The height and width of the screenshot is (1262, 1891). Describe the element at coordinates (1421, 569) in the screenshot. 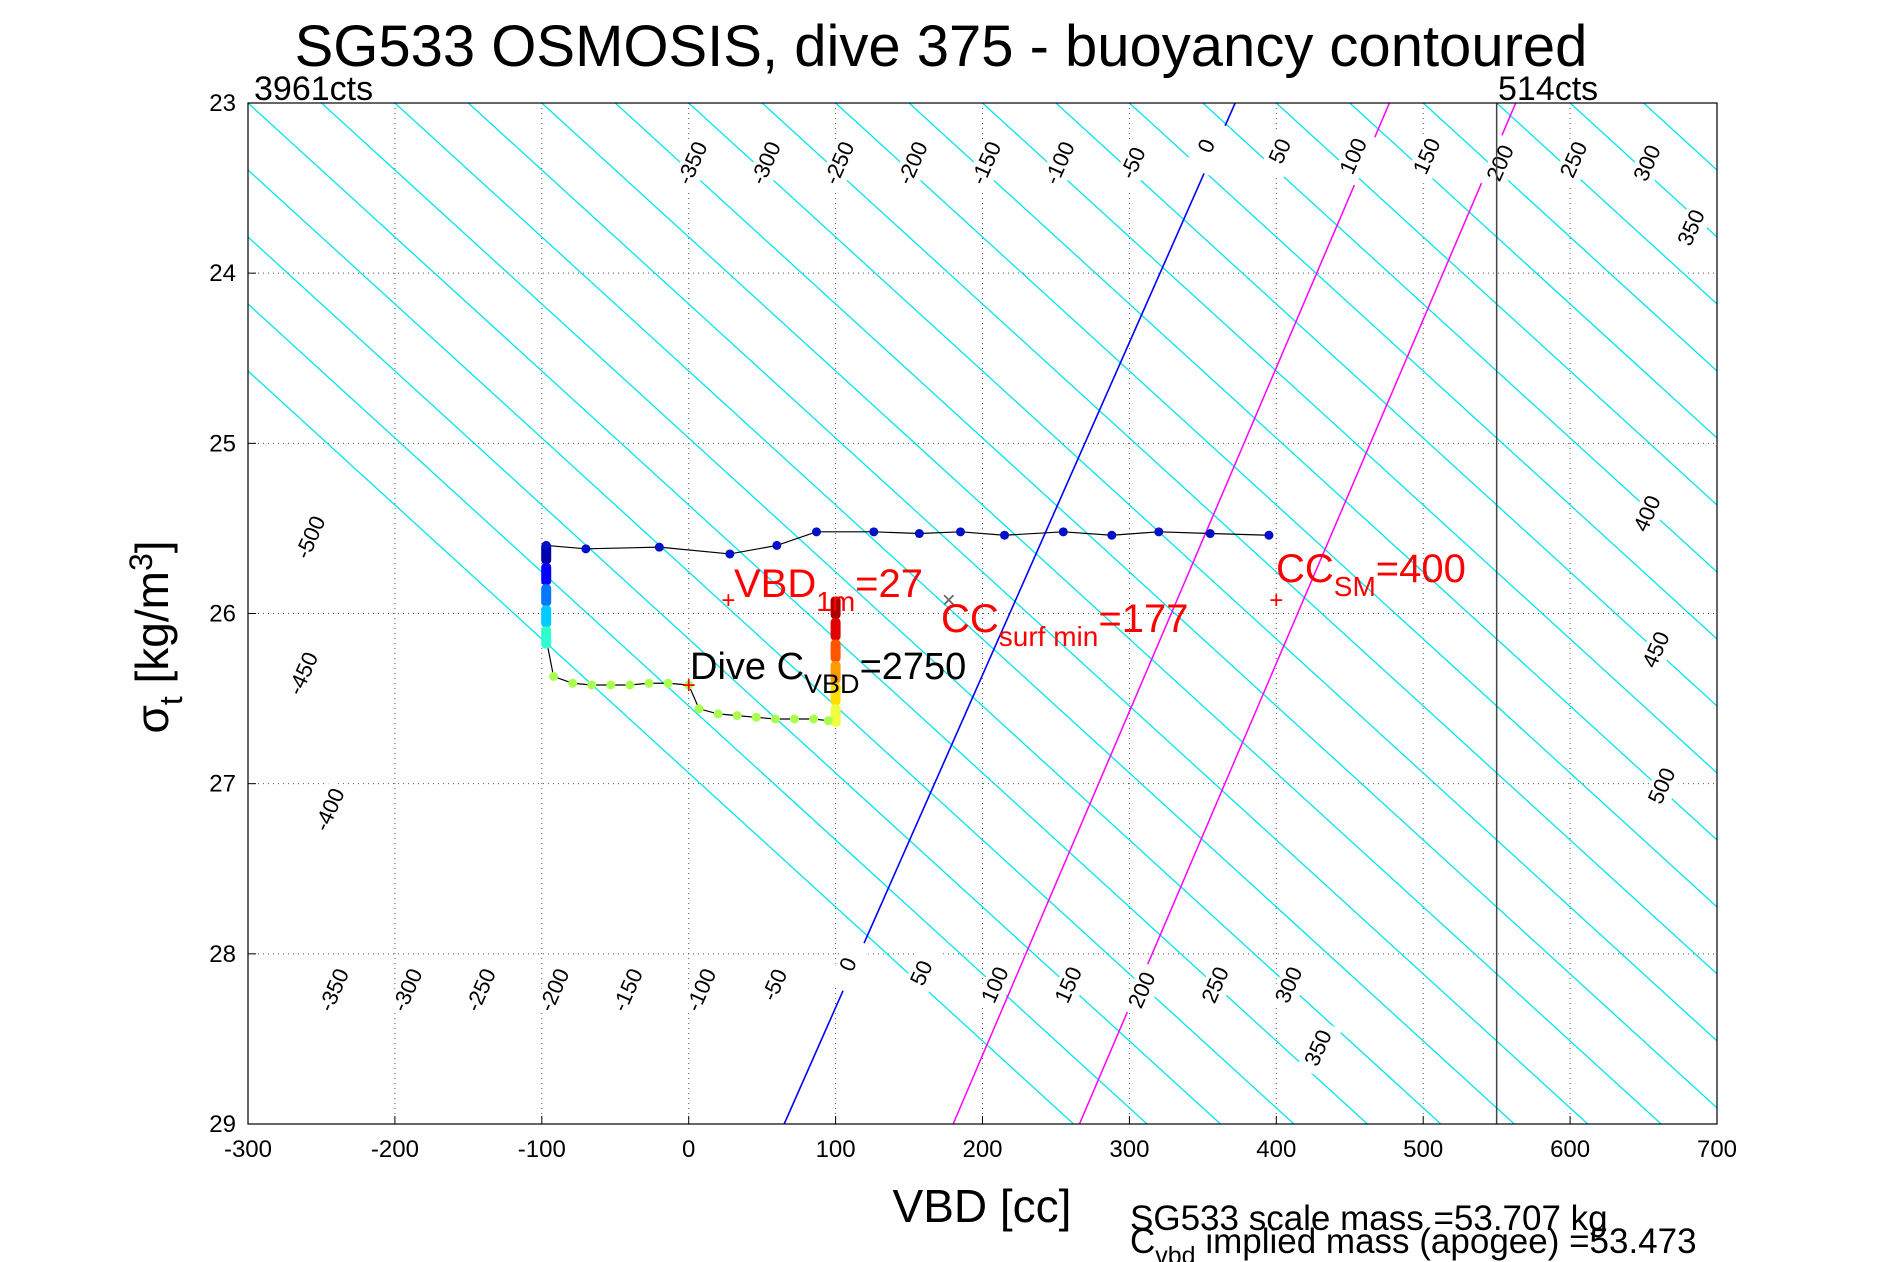

I see `annotation-cc-sm-value: =400` at that location.